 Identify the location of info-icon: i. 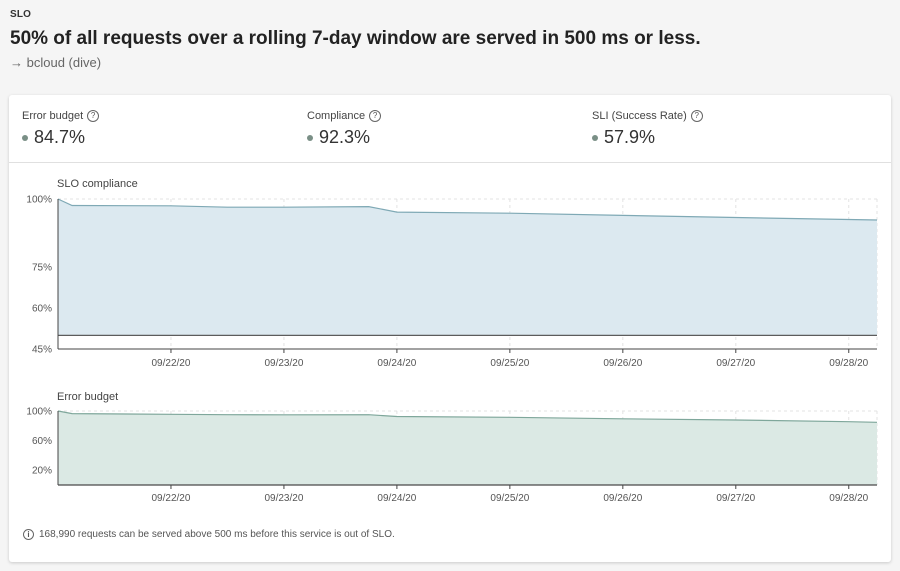
(28, 534).